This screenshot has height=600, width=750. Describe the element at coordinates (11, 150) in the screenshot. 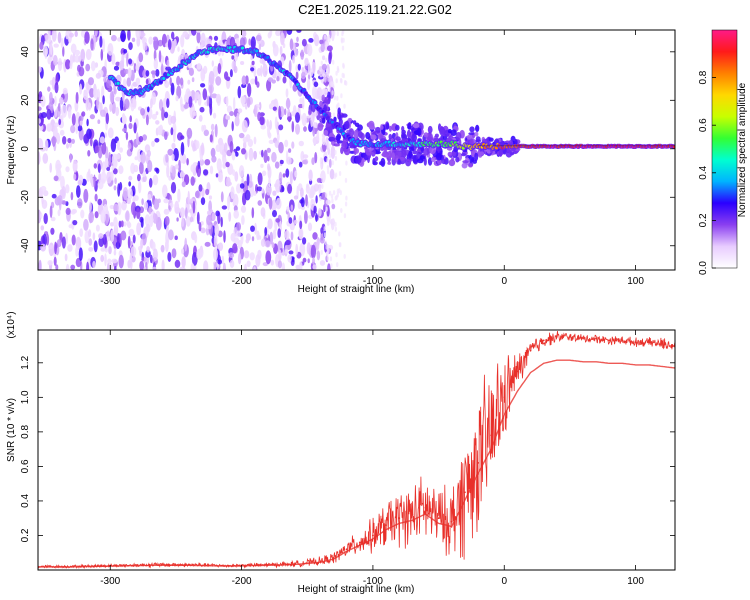

I see `spectrogram-ylabel: Frequency (Hz)` at that location.